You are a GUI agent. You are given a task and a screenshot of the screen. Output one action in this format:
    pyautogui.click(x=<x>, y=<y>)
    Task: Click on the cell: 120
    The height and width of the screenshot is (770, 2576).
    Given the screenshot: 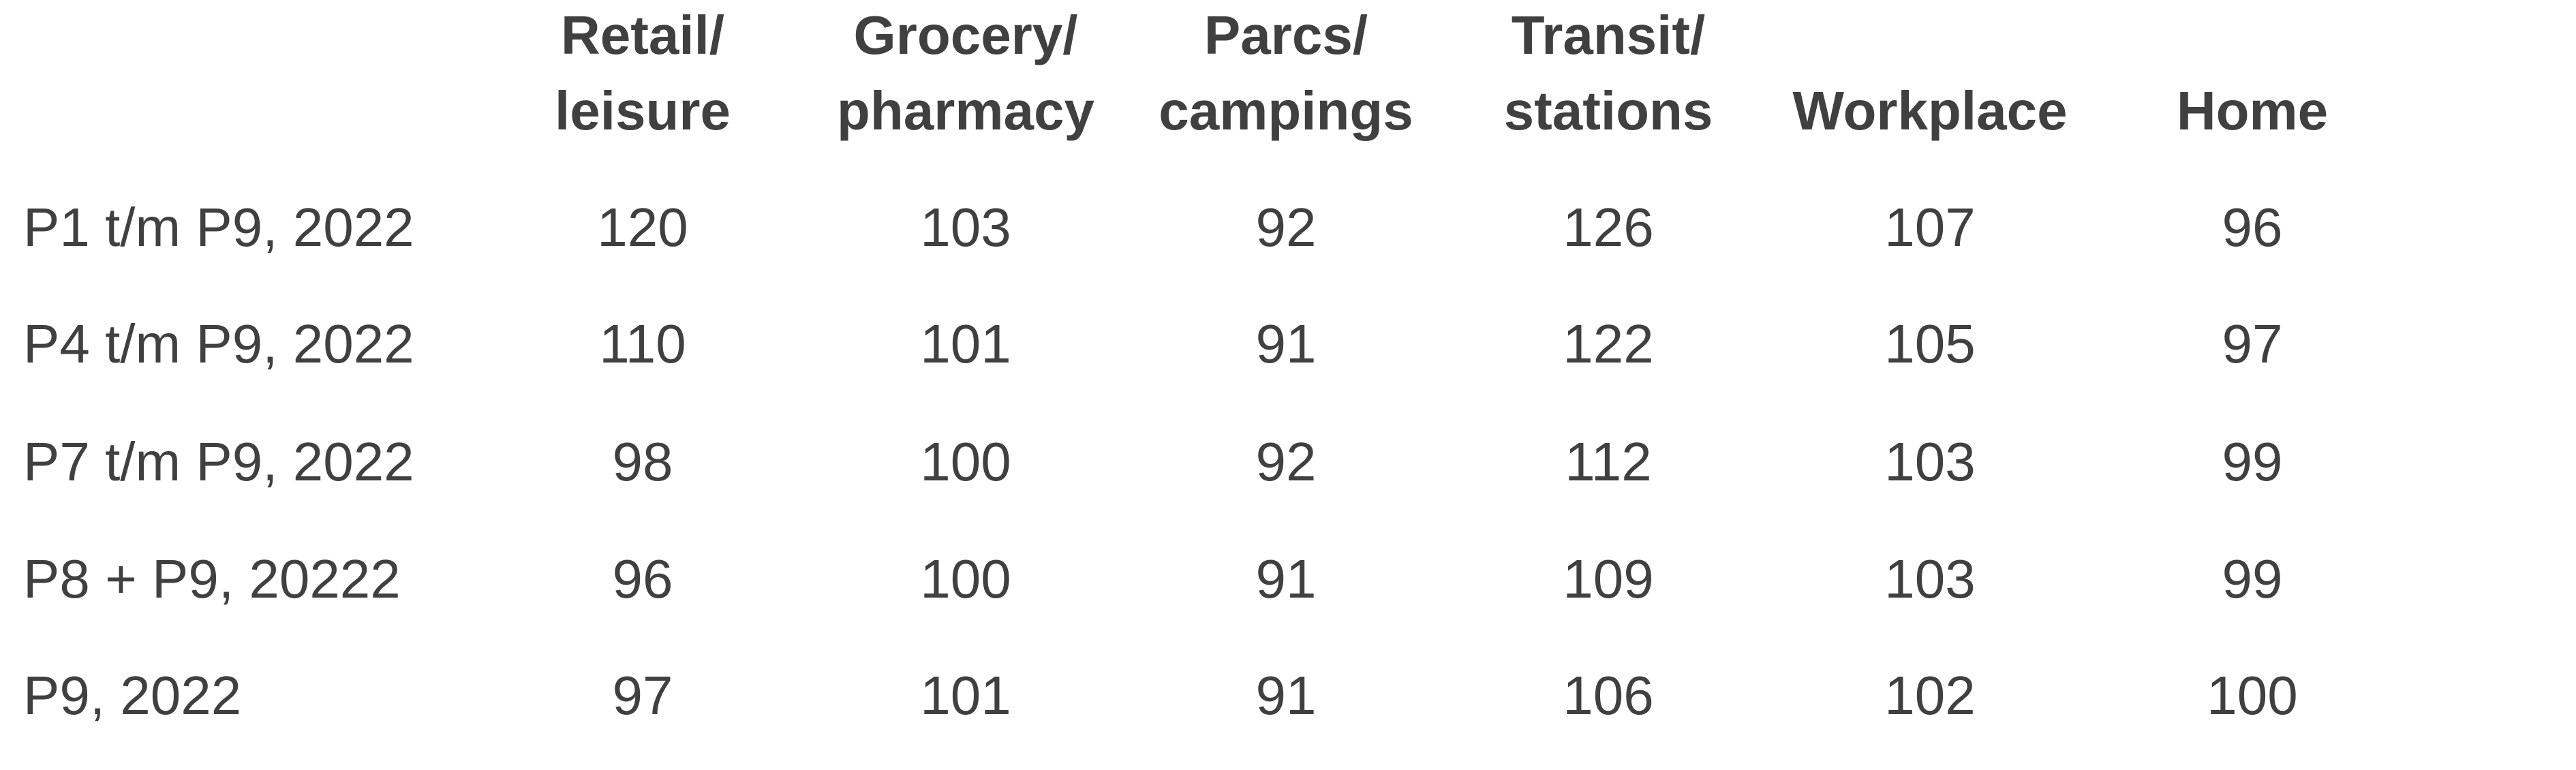 What is the action you would take?
    pyautogui.click(x=642, y=227)
    